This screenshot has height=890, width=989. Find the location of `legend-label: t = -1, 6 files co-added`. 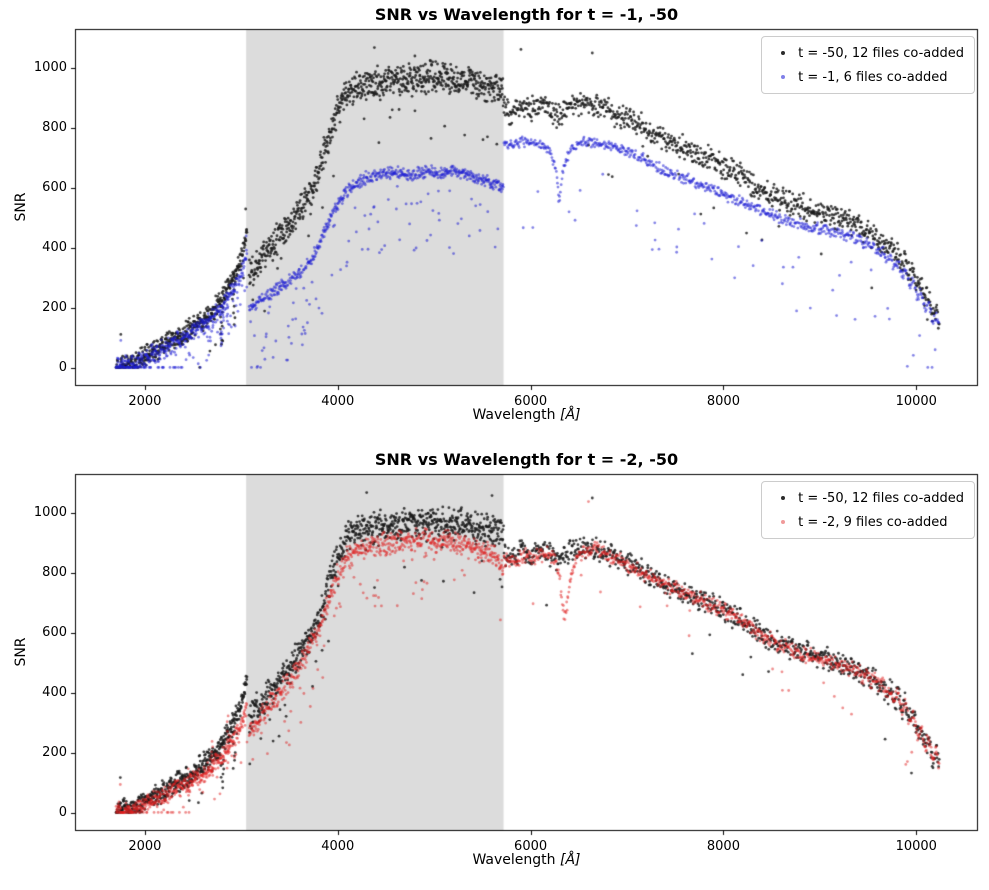

legend-label: t = -1, 6 files co-added is located at coordinates (873, 77).